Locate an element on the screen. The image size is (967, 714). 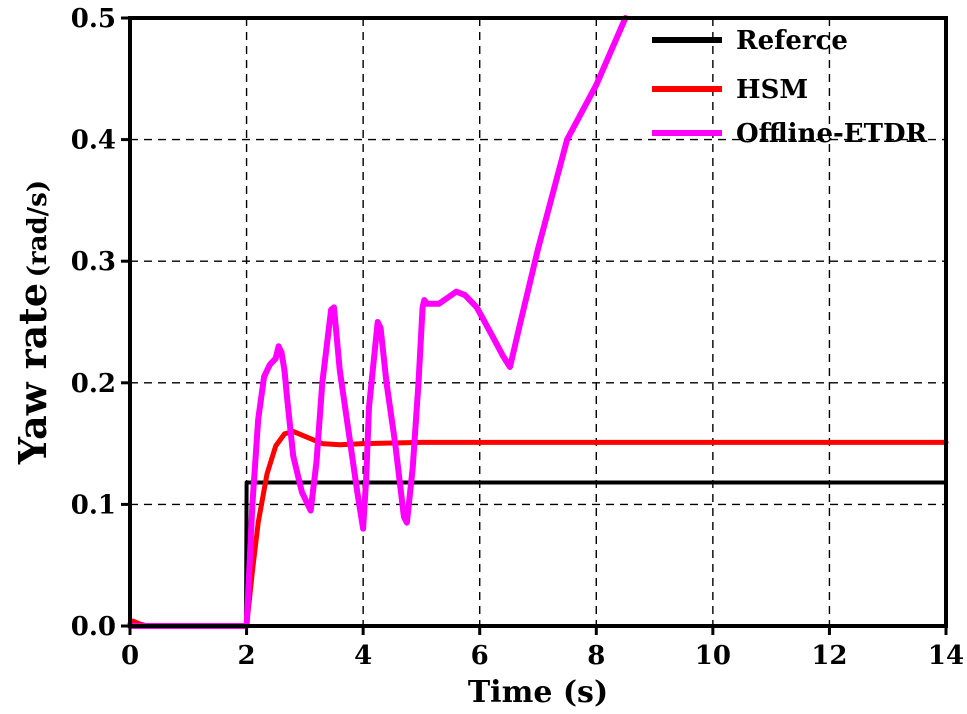
x-tick-label: 8 is located at coordinates (596, 656).